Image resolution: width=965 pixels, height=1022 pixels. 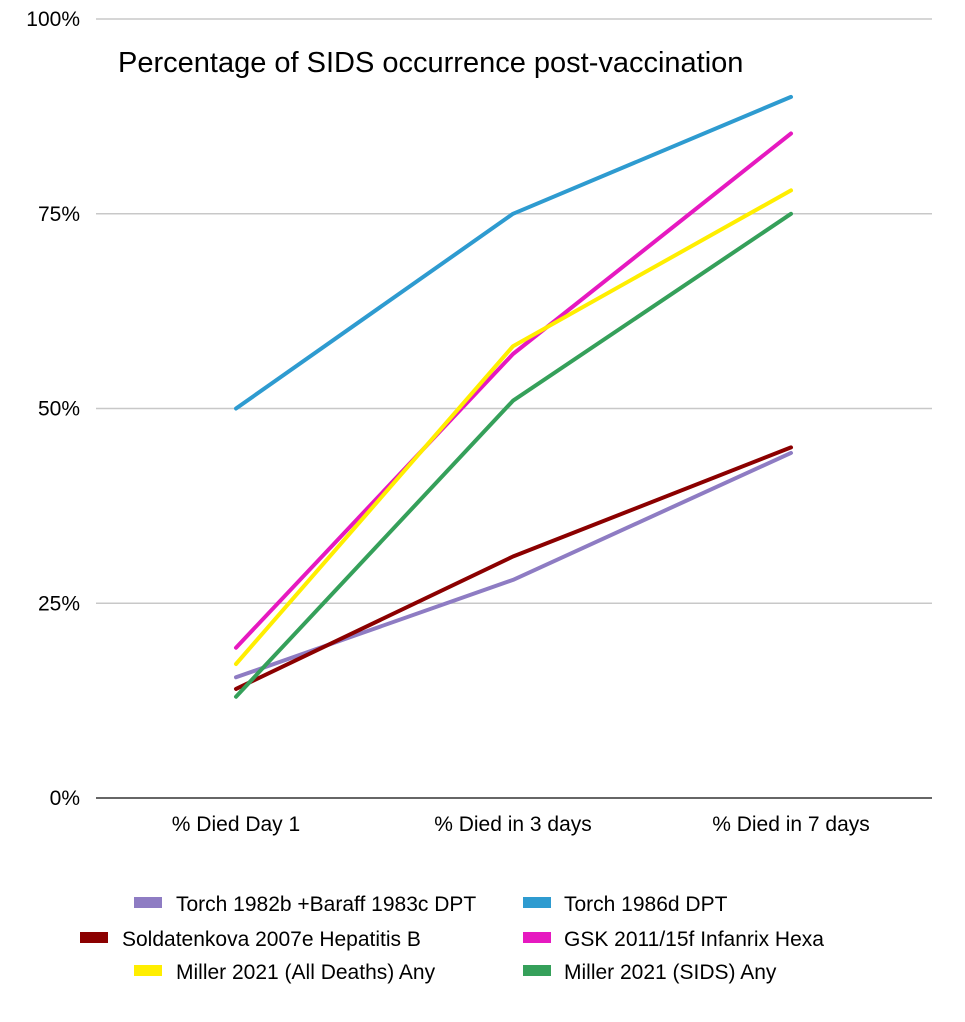 What do you see at coordinates (59, 409) in the screenshot?
I see `y-tick-label: 50%` at bounding box center [59, 409].